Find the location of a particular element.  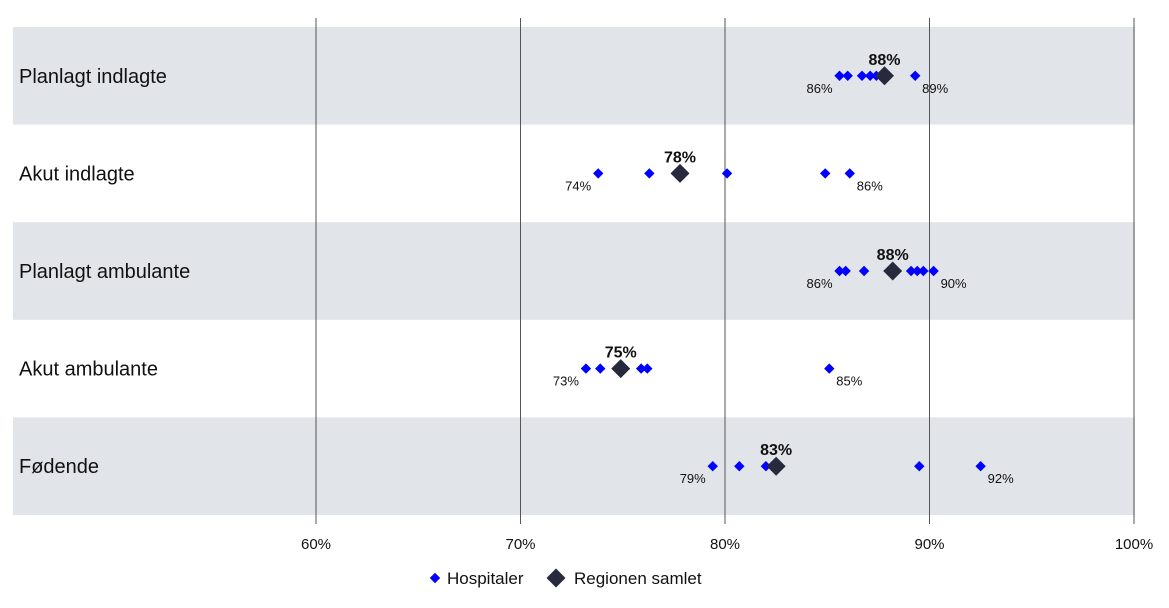

x-tick-label: 70% is located at coordinates (520, 544).